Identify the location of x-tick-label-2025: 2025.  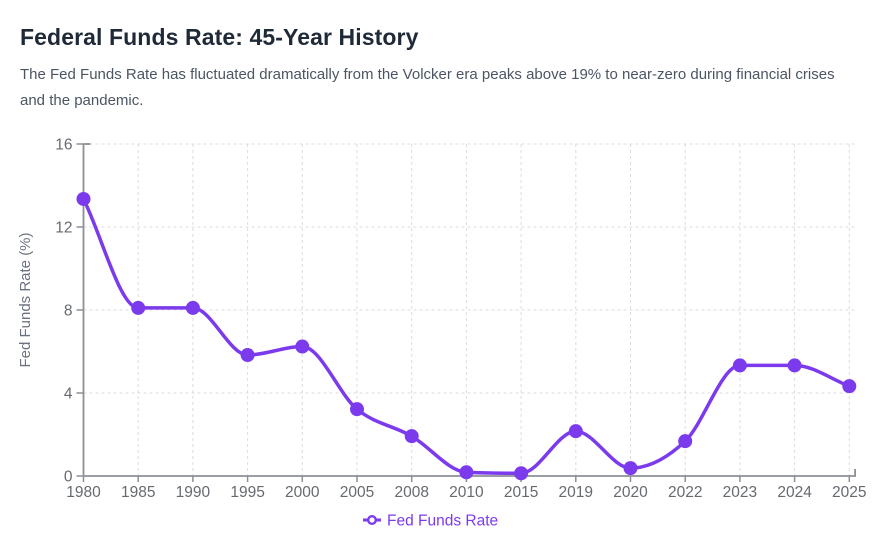
(849, 492).